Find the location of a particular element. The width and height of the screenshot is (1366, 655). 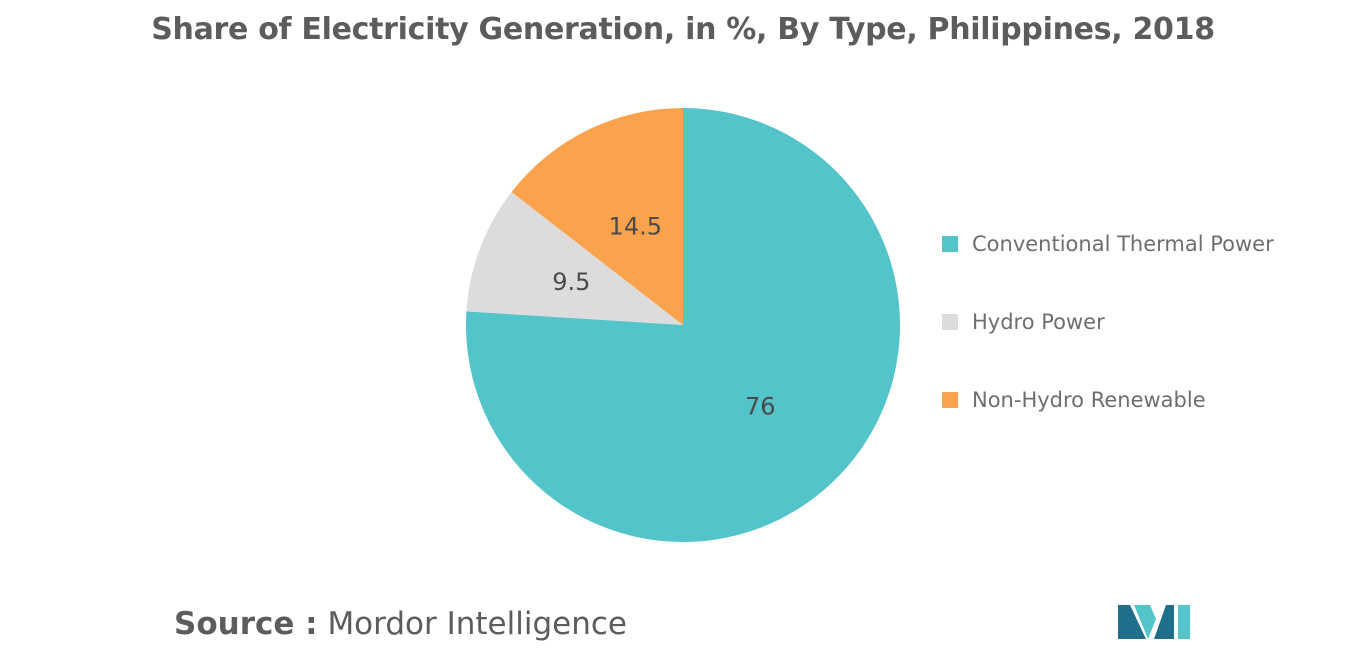

legend-swatch-conventional-thermal-power is located at coordinates (950, 244).